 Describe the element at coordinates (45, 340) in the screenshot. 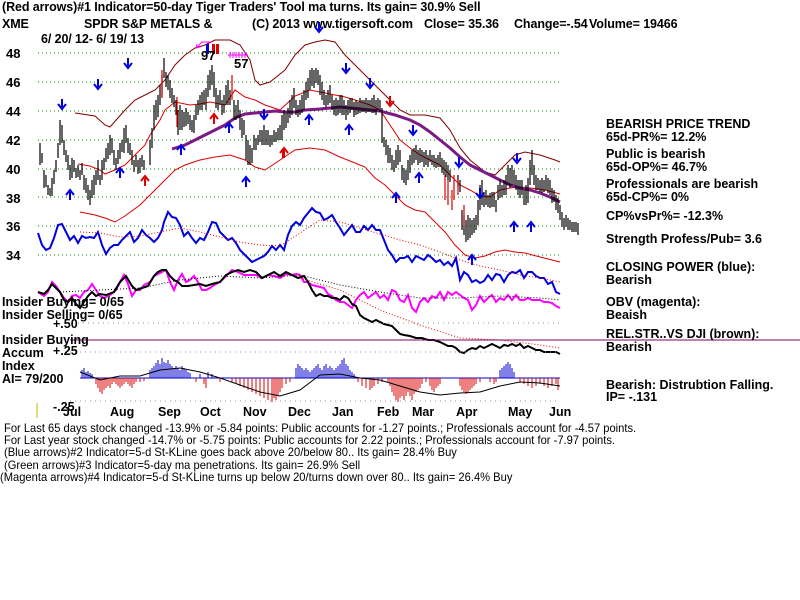

I see `insider-buying-label: Insider Buying` at that location.